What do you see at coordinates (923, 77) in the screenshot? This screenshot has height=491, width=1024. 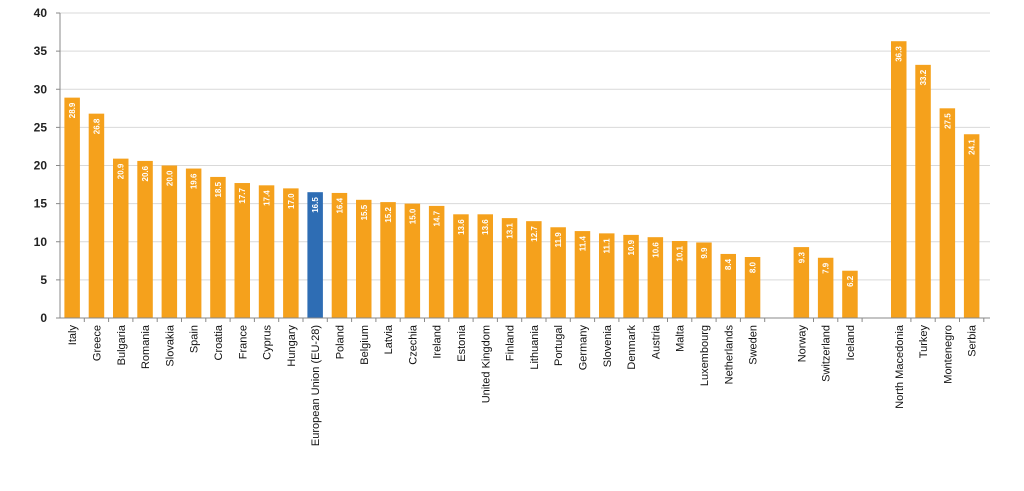 I see `data-label: 33.2` at bounding box center [923, 77].